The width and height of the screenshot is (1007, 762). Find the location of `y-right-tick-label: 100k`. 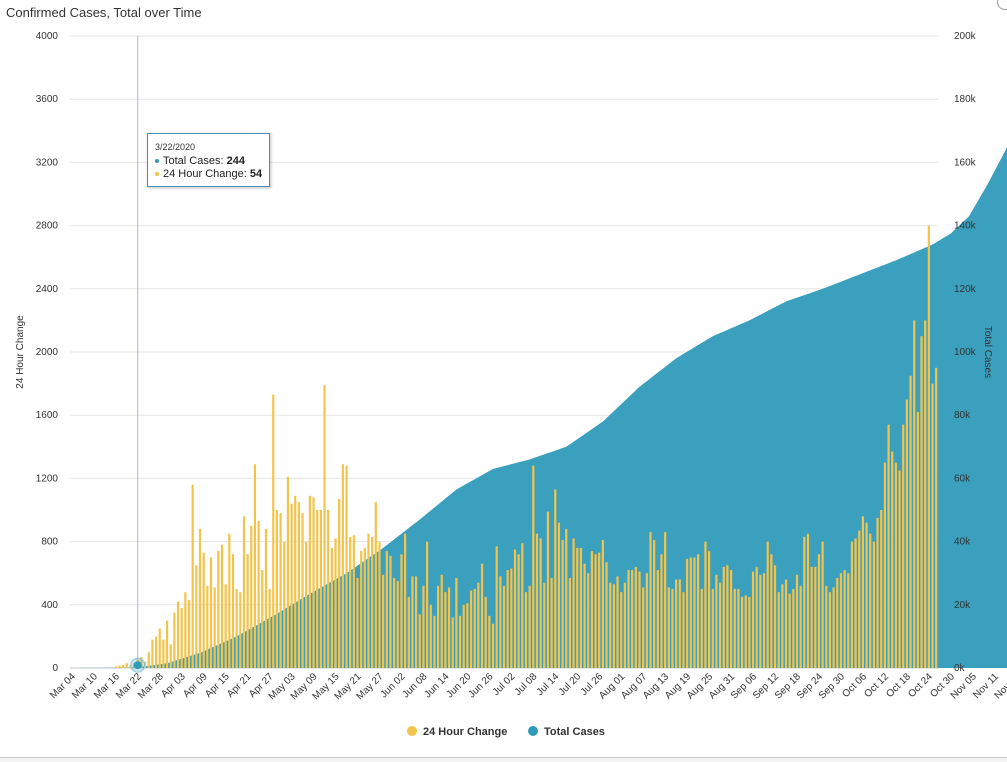

y-right-tick-label: 100k is located at coordinates (965, 352).